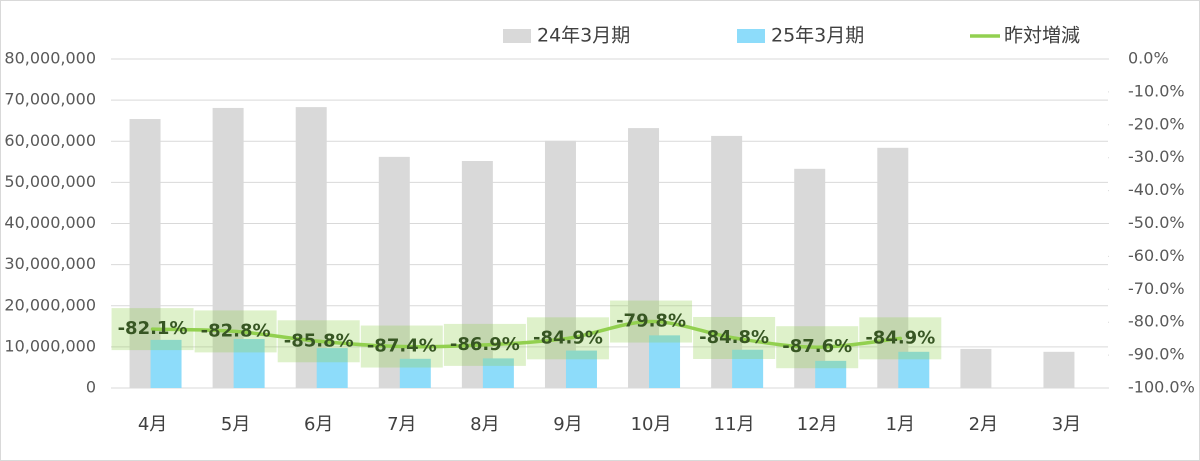  I want to click on legend-label: 24年3月期, so click(583, 36).